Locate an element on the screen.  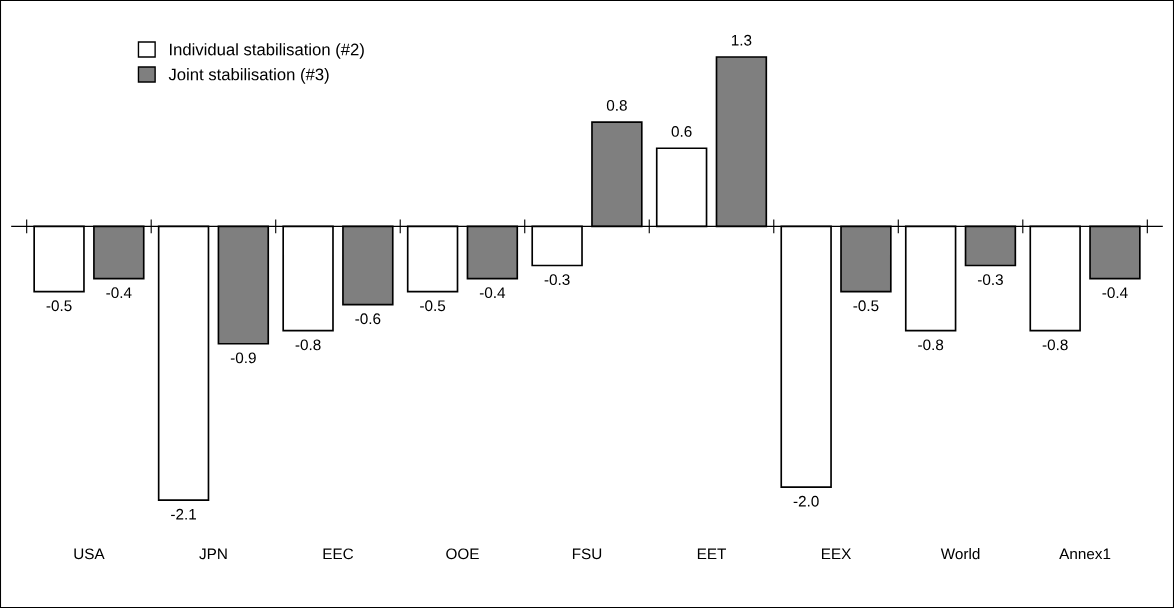
x-tick-label: EET is located at coordinates (712, 554).